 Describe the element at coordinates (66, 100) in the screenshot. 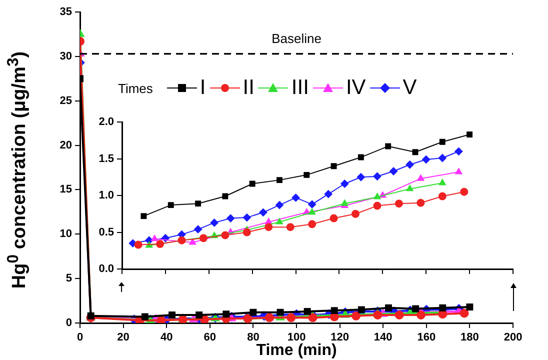

I see `y-tick-label: 25` at that location.